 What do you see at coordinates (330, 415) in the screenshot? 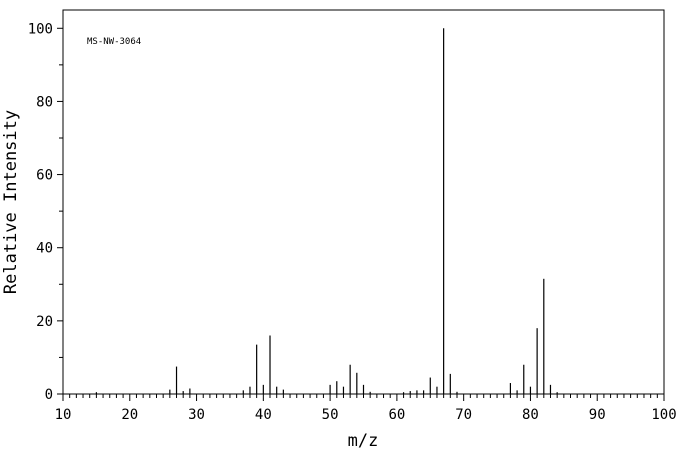
I see `x-tick-label: 50` at bounding box center [330, 415].